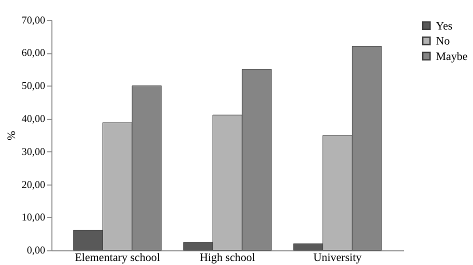  Describe the element at coordinates (34, 185) in the screenshot. I see `y-tick-label: 20,00` at that location.